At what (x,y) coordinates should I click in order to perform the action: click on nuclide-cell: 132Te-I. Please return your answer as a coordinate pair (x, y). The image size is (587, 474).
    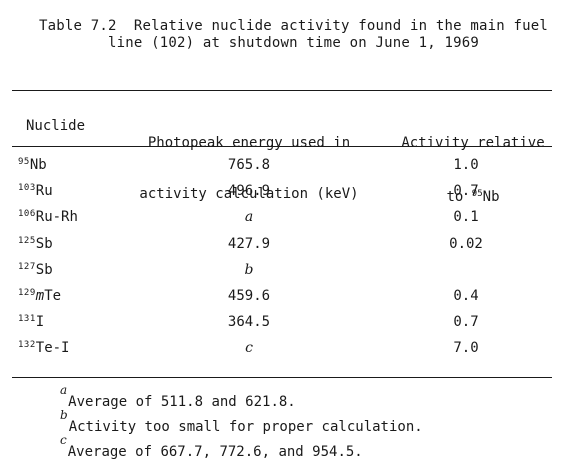
    Looking at the image, I should click on (43, 348).